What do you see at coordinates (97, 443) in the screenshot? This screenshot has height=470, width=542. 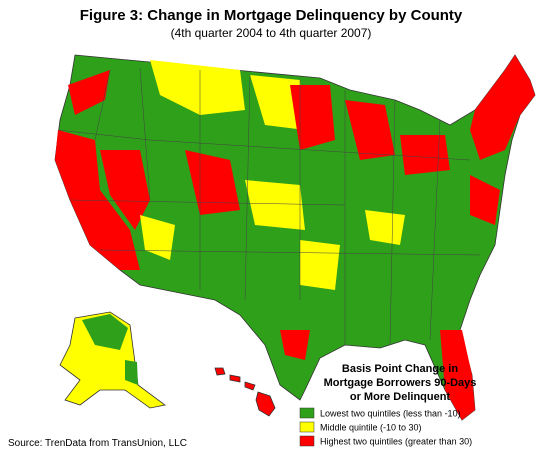 I see `source: Source: TrenData from TransUnion, LLC` at bounding box center [97, 443].